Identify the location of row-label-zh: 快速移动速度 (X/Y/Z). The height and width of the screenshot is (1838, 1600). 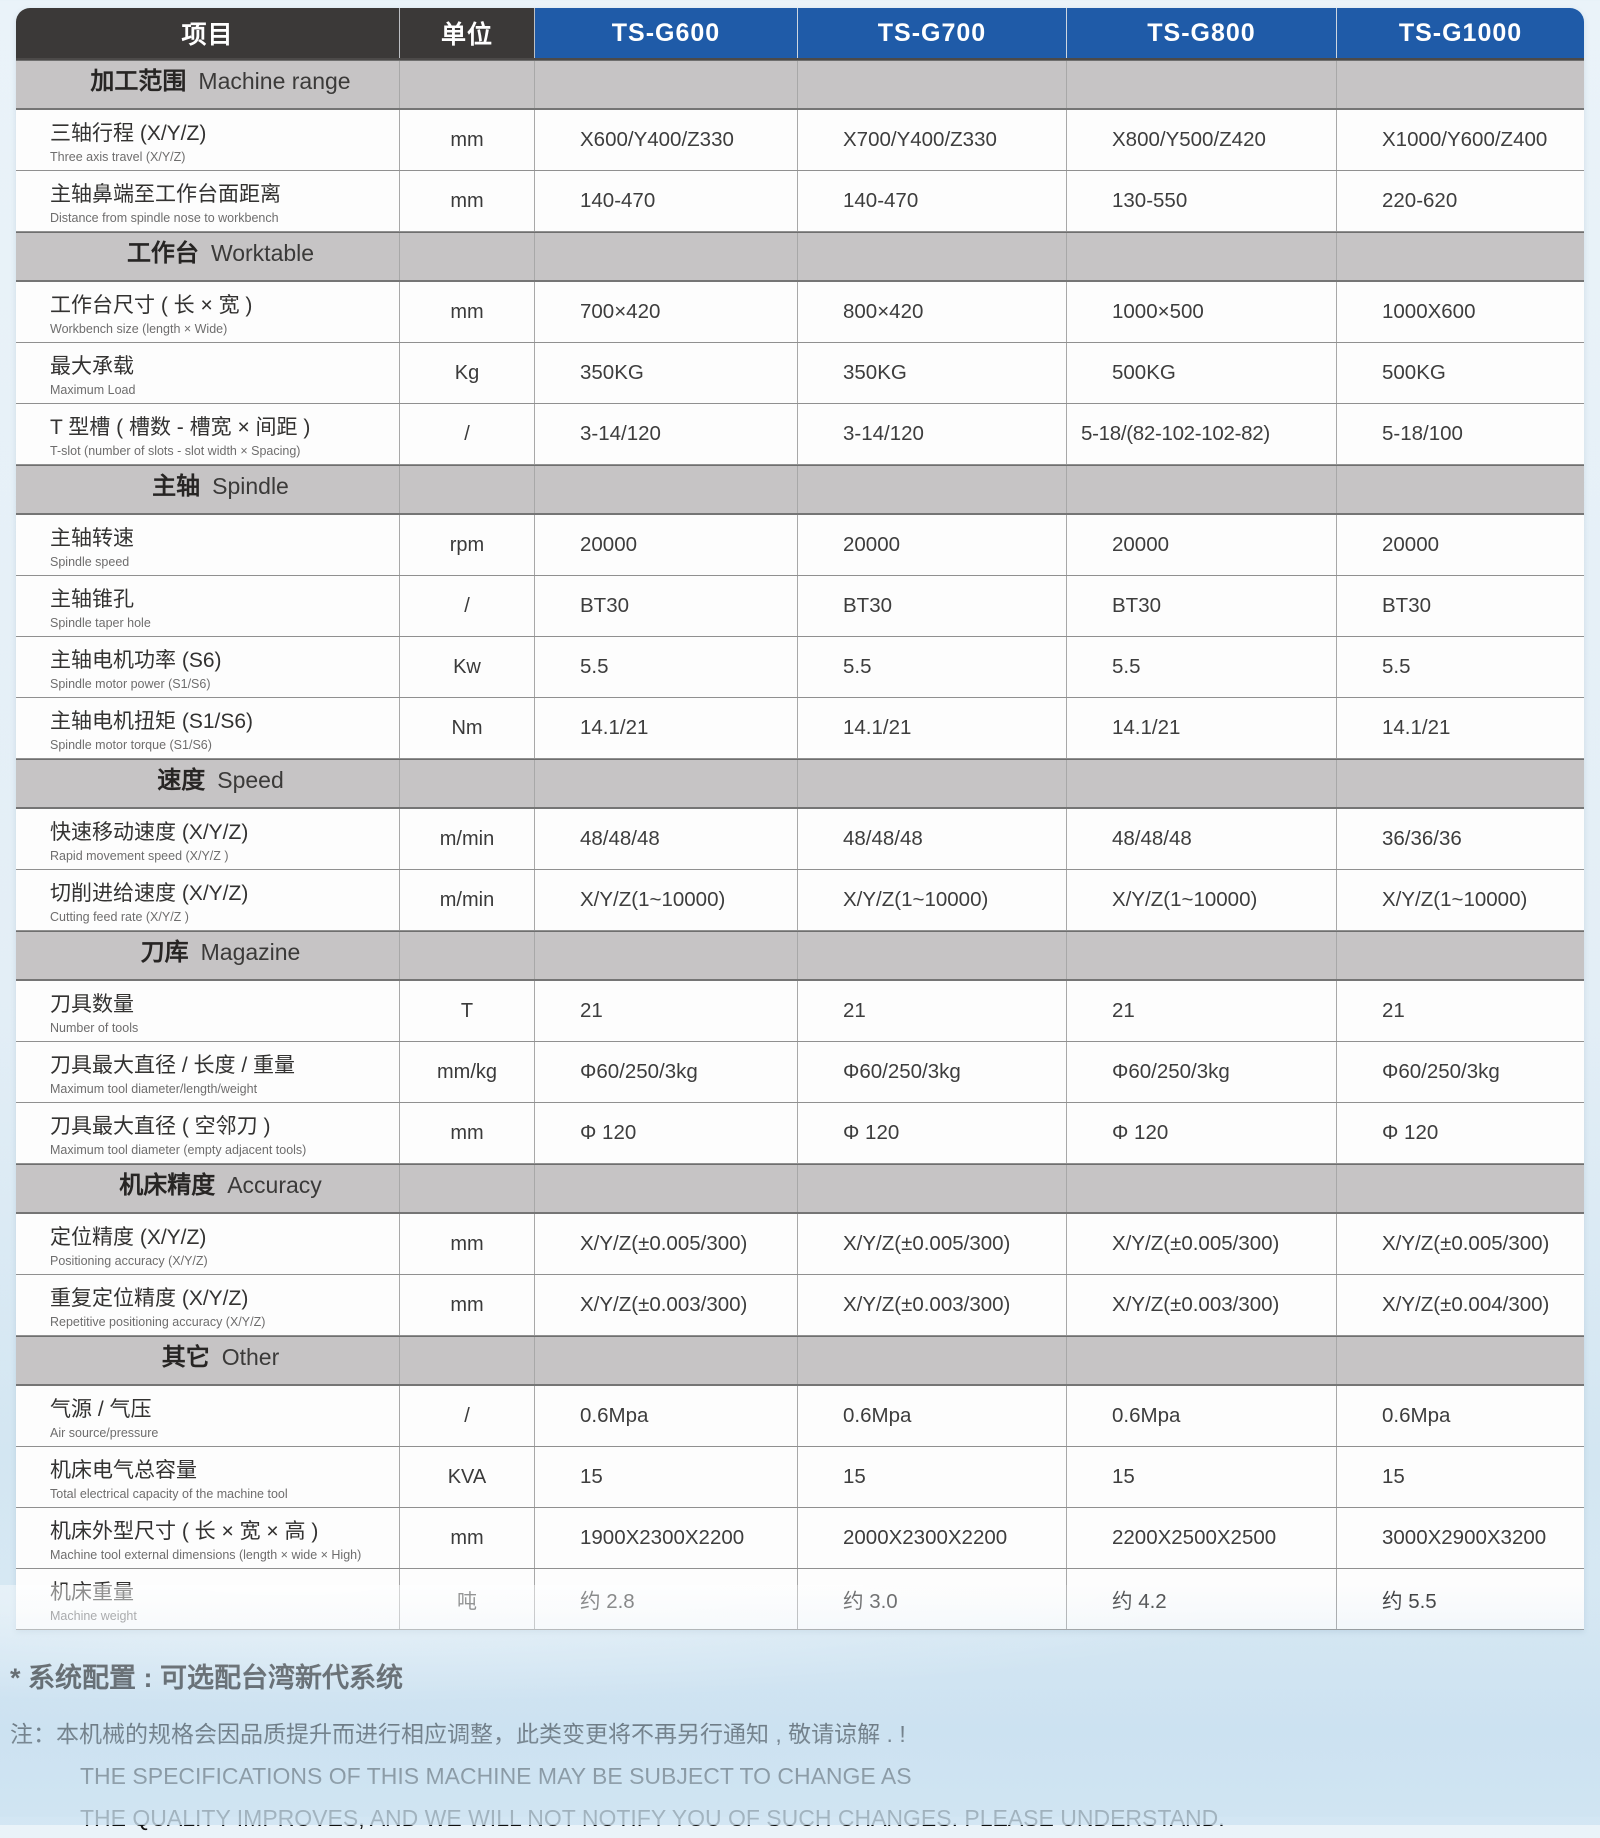
(149, 832).